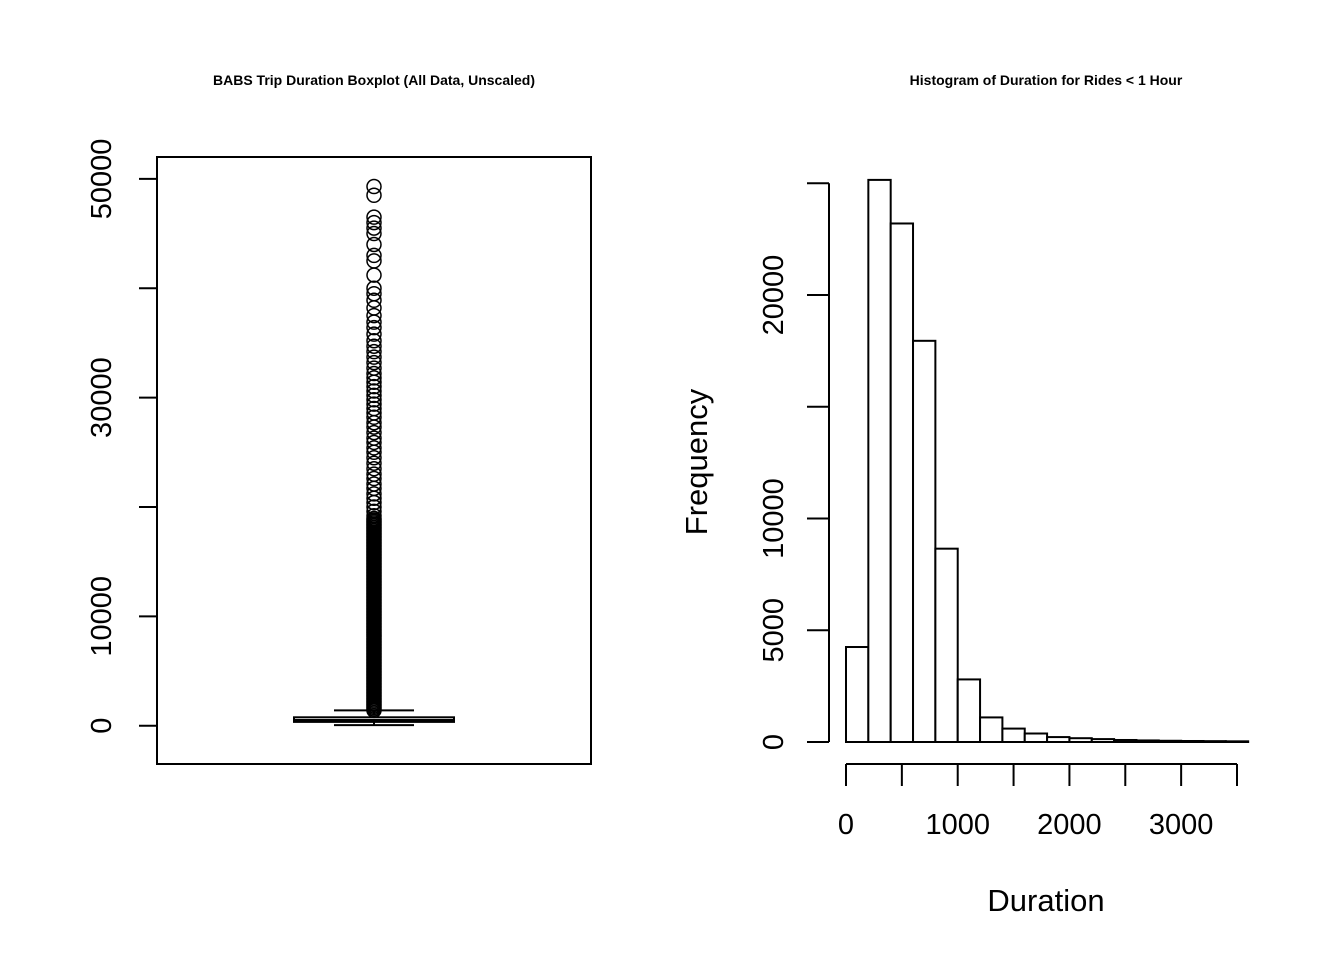 The image size is (1344, 960). What do you see at coordinates (1045, 900) in the screenshot?
I see `histogram-x-axis-label: Duration` at bounding box center [1045, 900].